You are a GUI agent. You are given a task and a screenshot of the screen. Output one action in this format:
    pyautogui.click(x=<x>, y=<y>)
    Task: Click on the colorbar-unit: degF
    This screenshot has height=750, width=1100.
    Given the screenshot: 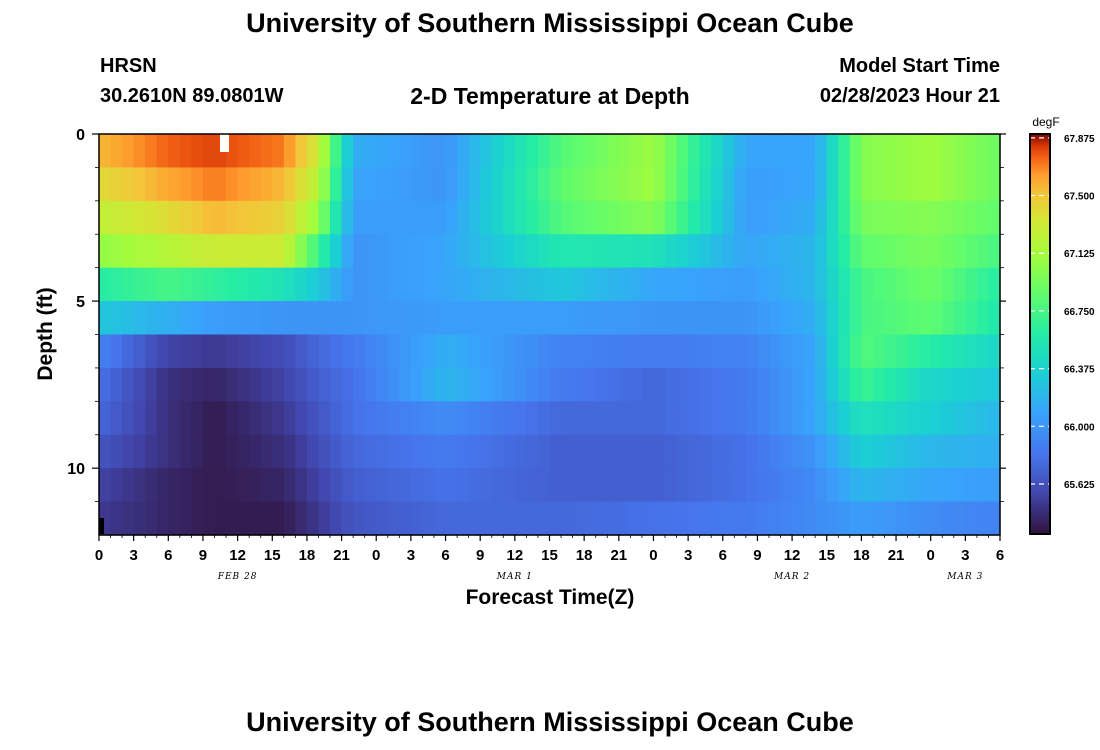 What is the action you would take?
    pyautogui.click(x=1045, y=122)
    